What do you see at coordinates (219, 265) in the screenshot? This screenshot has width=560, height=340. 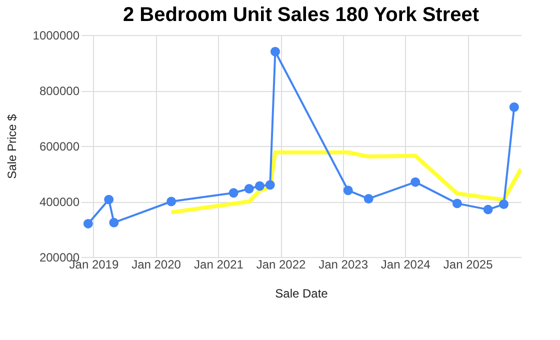 I see `x-tick-label: Jan 2021` at bounding box center [219, 265].